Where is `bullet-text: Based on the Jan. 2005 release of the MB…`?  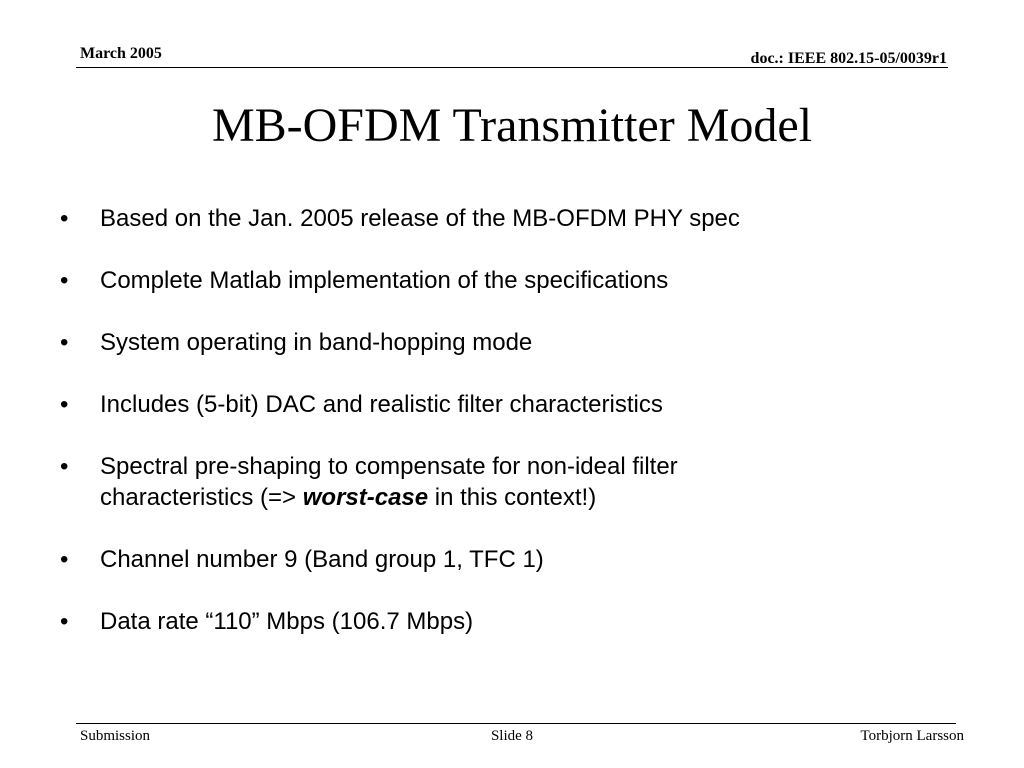 bullet-text: Based on the Jan. 2005 release of the MB… is located at coordinates (420, 218).